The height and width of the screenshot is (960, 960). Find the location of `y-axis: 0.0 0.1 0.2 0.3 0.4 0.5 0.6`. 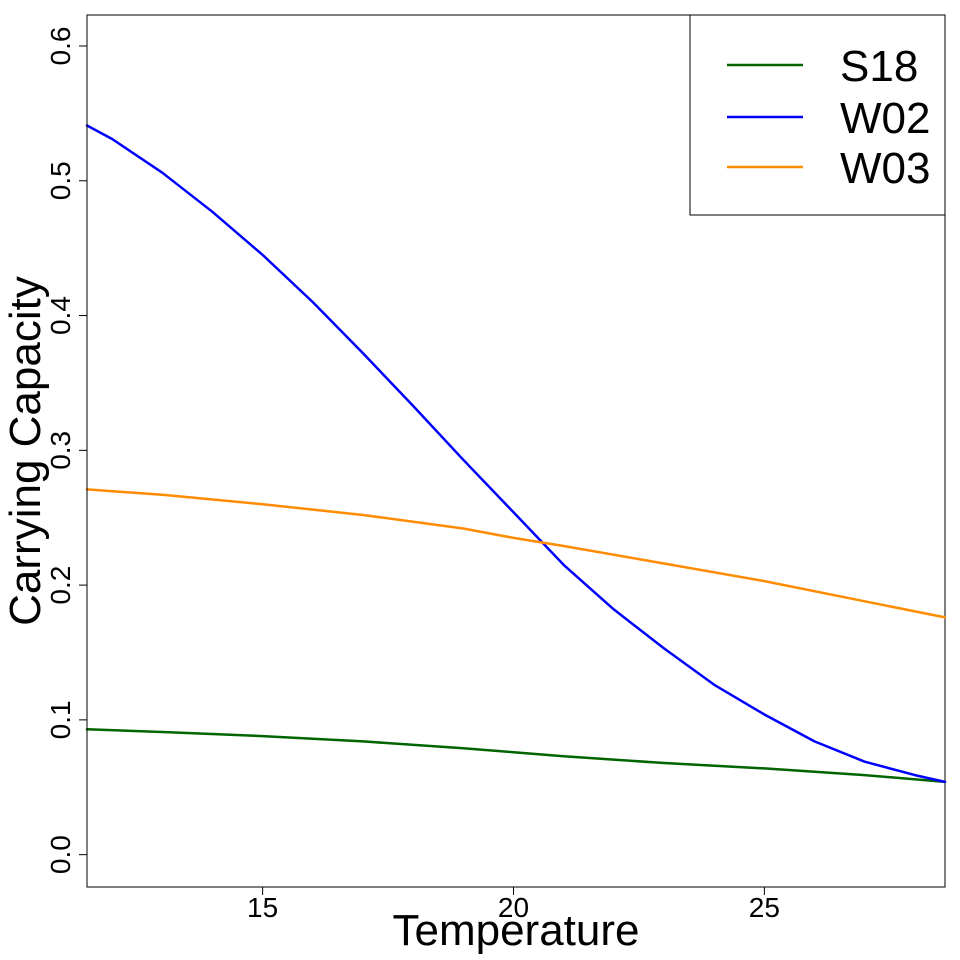

y-axis: 0.0 0.1 0.2 0.3 0.4 0.5 0.6 is located at coordinates (66, 450).